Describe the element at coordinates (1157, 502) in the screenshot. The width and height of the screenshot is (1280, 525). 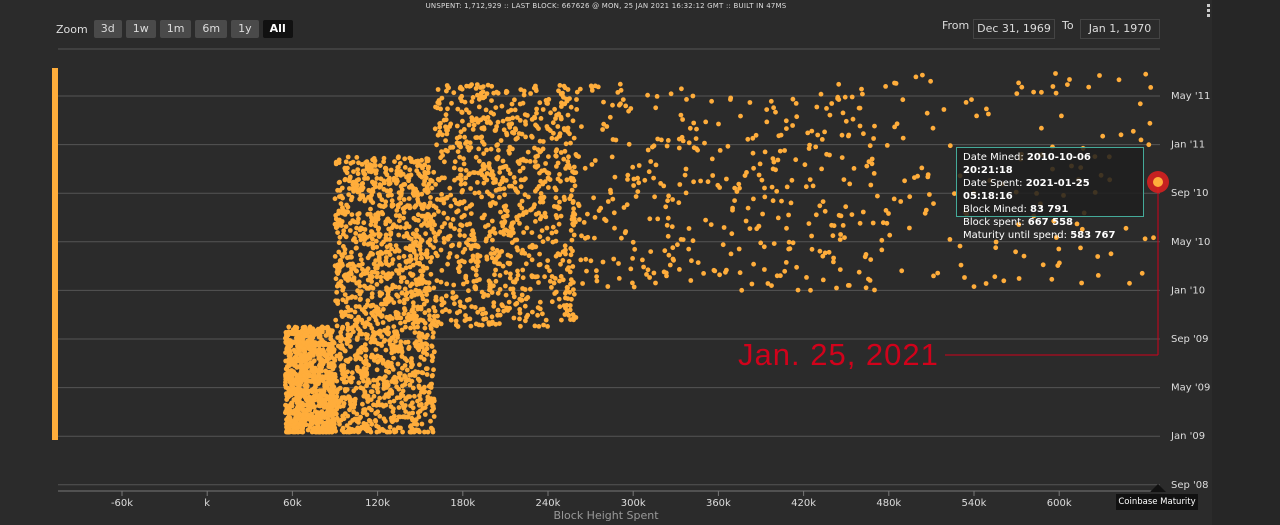
I see `coinbase-maturity-label: Coinbase Maturity` at that location.